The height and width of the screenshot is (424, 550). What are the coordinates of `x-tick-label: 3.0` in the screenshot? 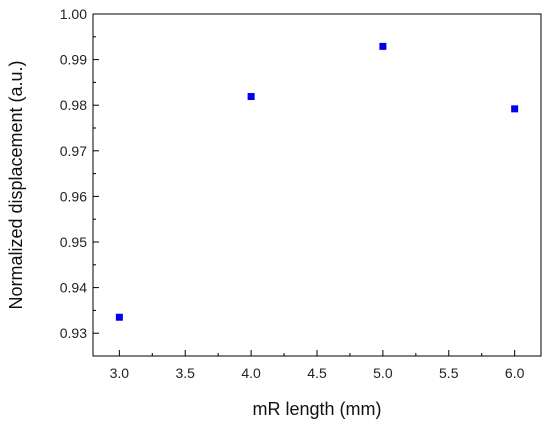 It's located at (120, 373).